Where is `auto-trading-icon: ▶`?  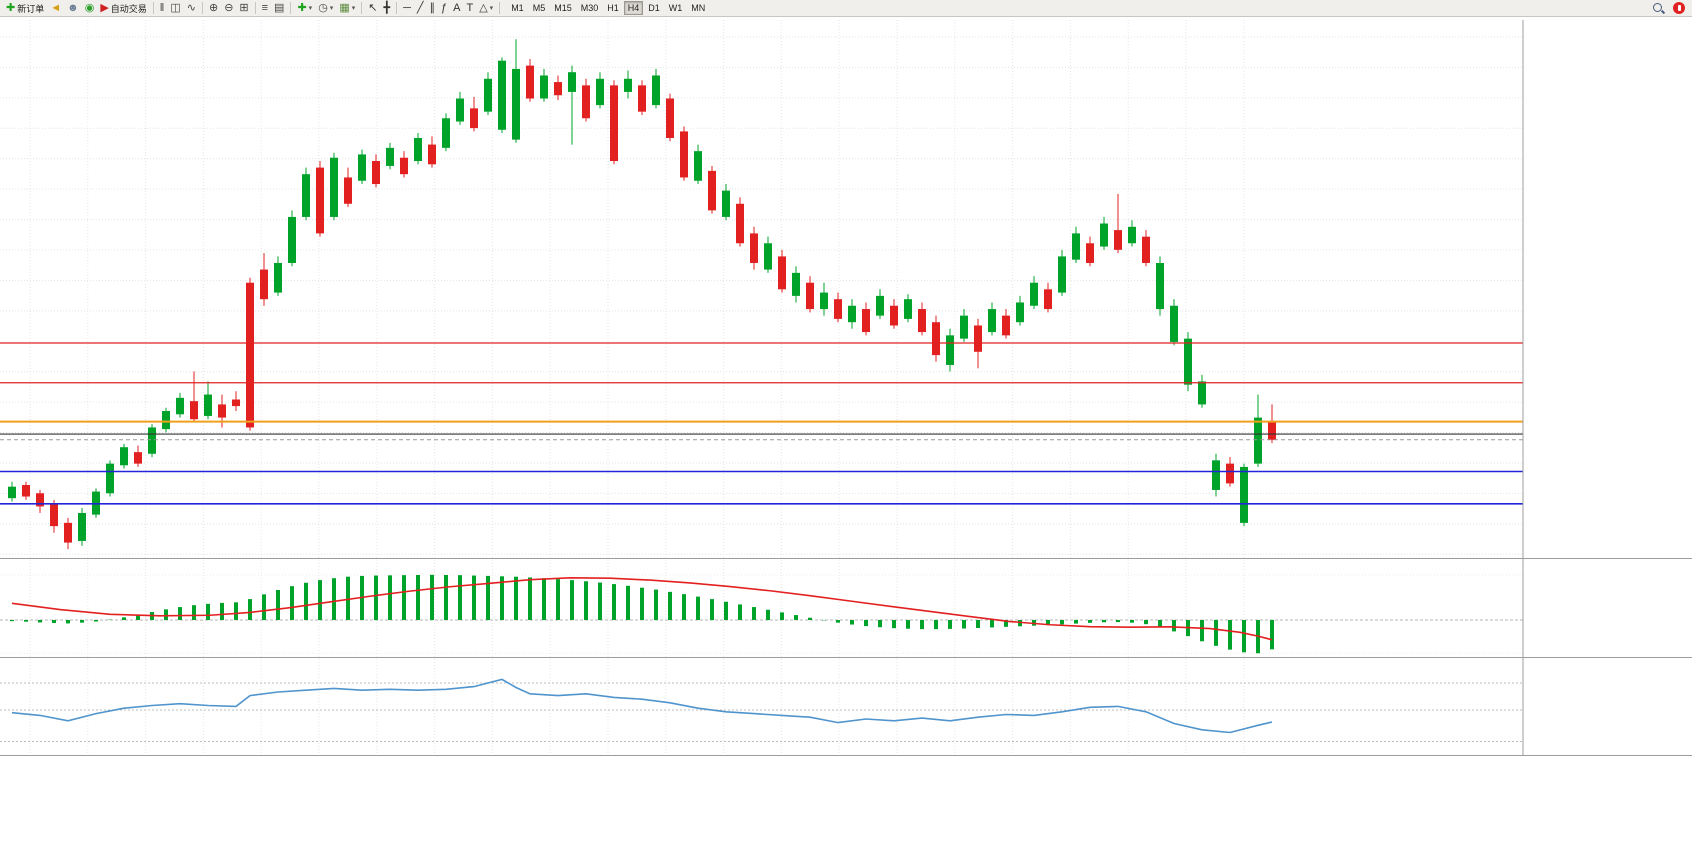 auto-trading-icon: ▶ is located at coordinates (104, 8).